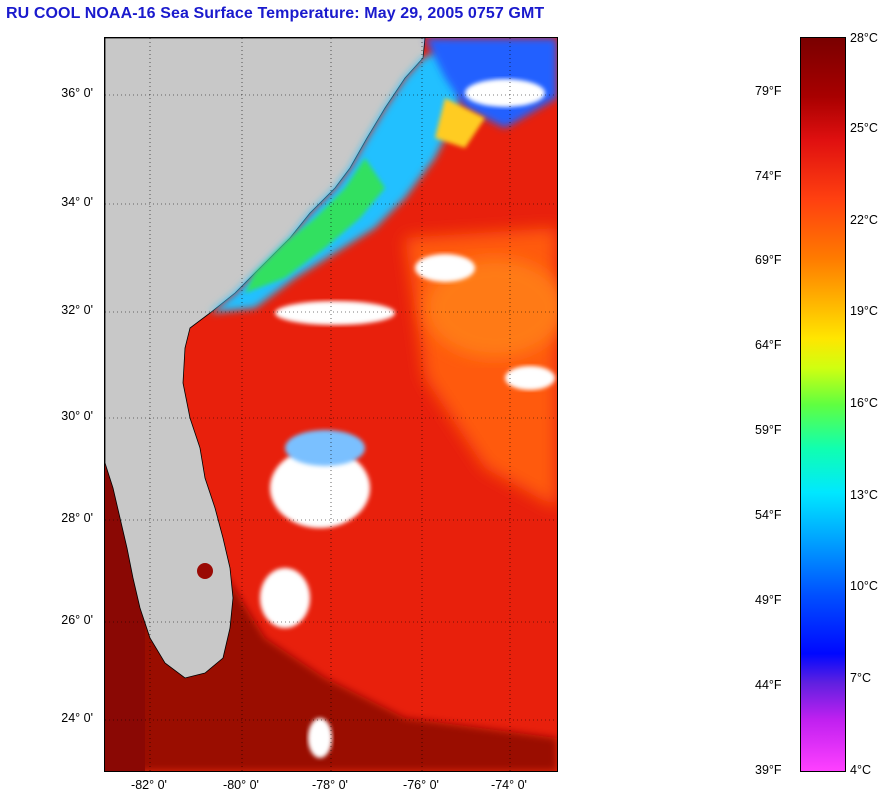 The image size is (889, 801). What do you see at coordinates (823, 404) in the screenshot?
I see `temperature-colorbar` at bounding box center [823, 404].